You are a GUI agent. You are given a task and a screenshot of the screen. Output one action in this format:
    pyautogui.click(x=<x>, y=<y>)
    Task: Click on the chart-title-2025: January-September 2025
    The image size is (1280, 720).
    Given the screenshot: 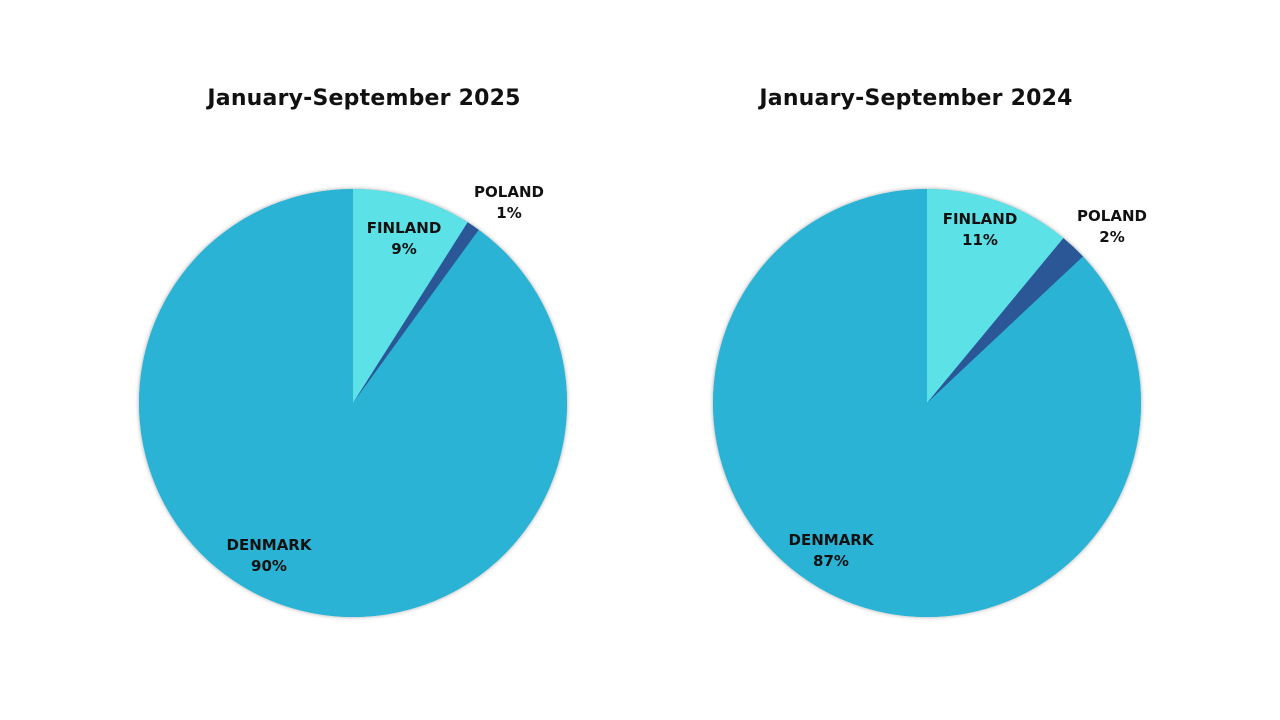 What is the action you would take?
    pyautogui.click(x=364, y=98)
    